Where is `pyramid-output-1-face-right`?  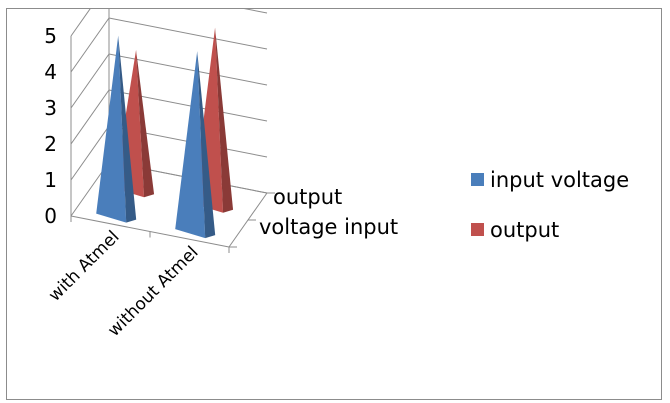
pyramid-output-1-face-right is located at coordinates (224, 120).